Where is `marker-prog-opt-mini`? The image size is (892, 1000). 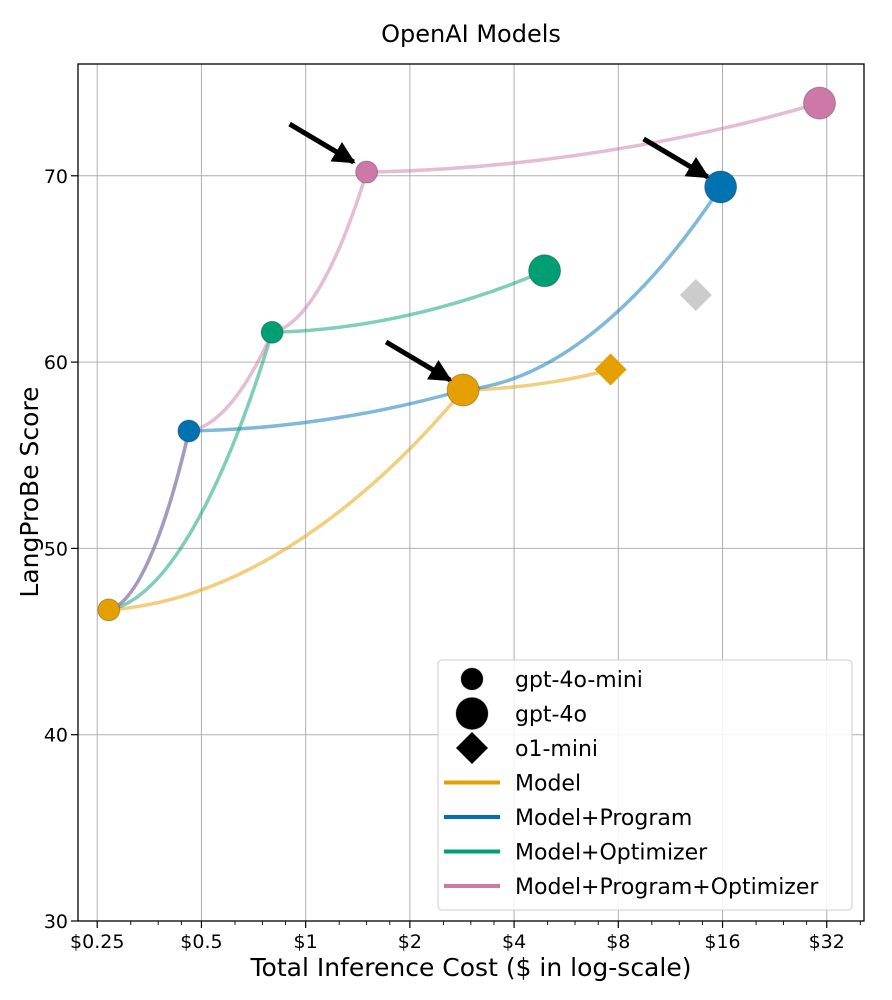 marker-prog-opt-mini is located at coordinates (367, 172).